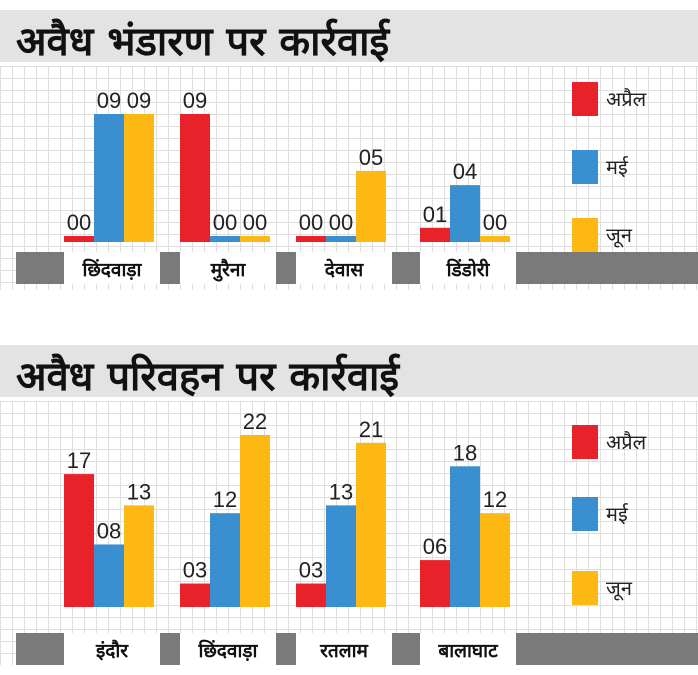  I want to click on transport-value-label-june-0: 13, so click(139, 491).